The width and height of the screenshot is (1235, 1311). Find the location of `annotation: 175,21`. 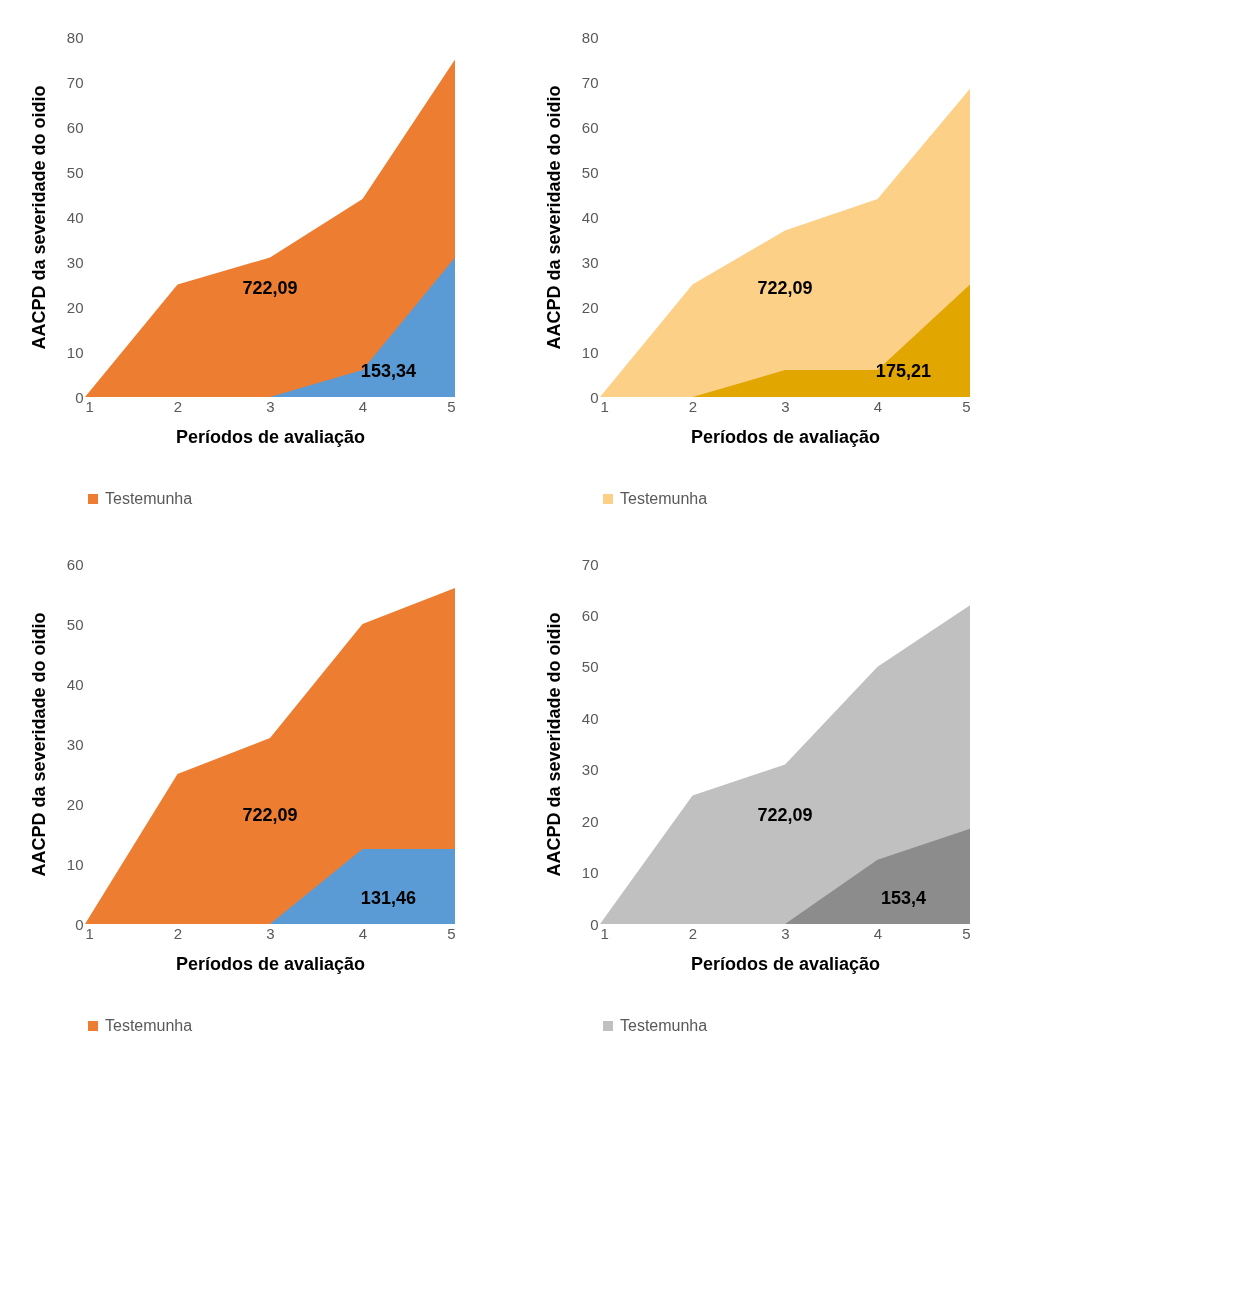

annotation: 175,21 is located at coordinates (903, 370).